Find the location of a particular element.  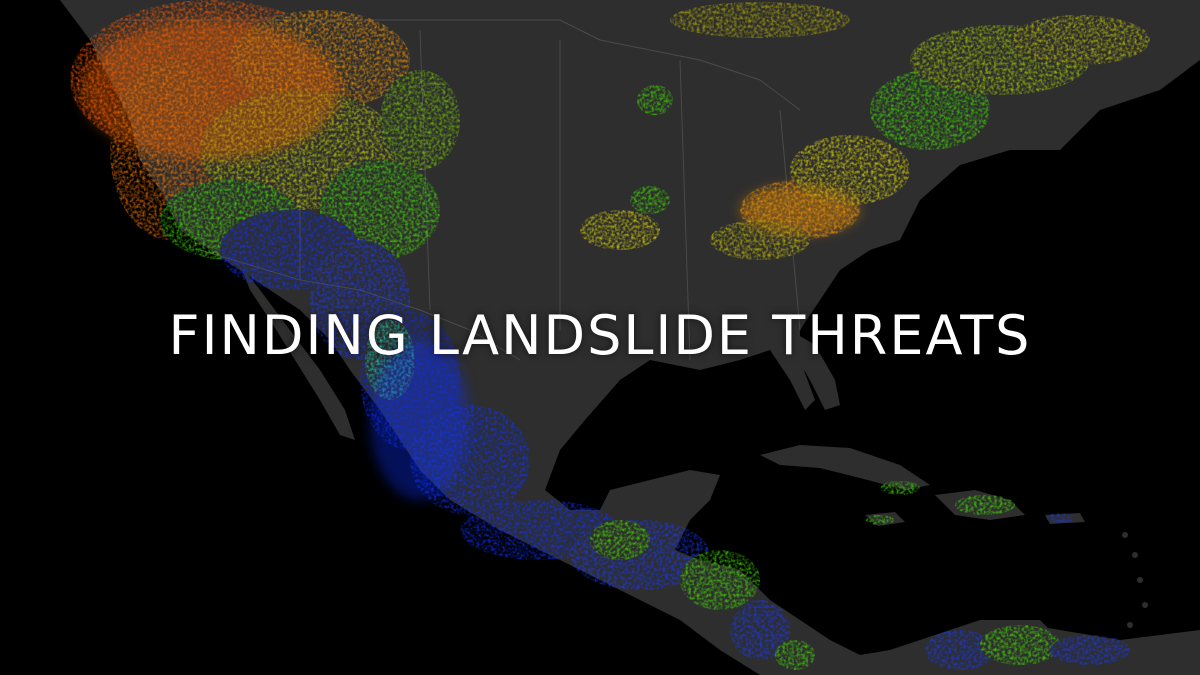

baja-california is located at coordinates (297, 352).